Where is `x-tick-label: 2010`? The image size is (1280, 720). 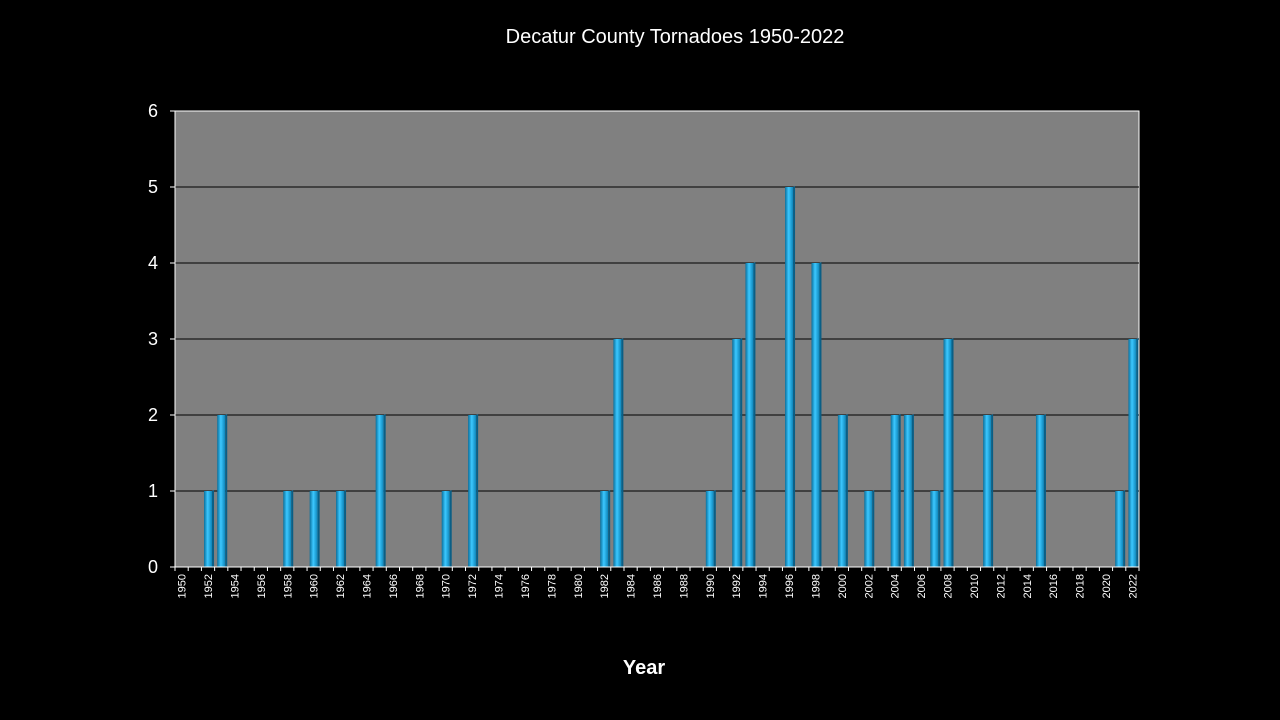
x-tick-label: 2010 is located at coordinates (975, 586).